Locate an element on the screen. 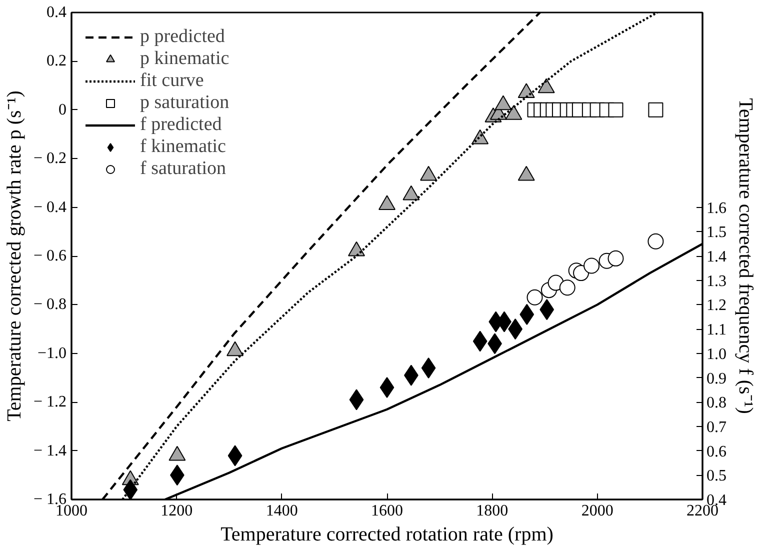 This screenshot has width=759, height=548. y2-tick-label: 1.5 is located at coordinates (716, 233).